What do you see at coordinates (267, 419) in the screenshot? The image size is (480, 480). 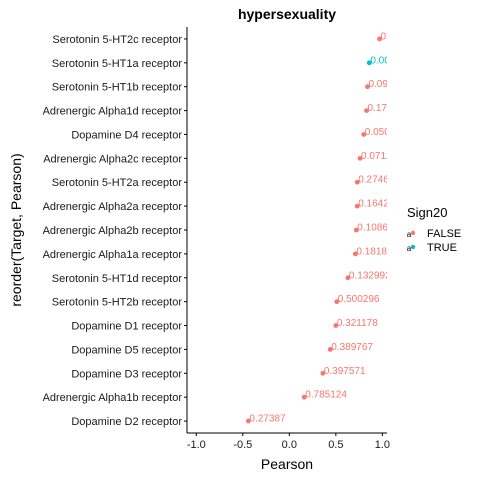 I see `data-label: 0.27387` at bounding box center [267, 419].